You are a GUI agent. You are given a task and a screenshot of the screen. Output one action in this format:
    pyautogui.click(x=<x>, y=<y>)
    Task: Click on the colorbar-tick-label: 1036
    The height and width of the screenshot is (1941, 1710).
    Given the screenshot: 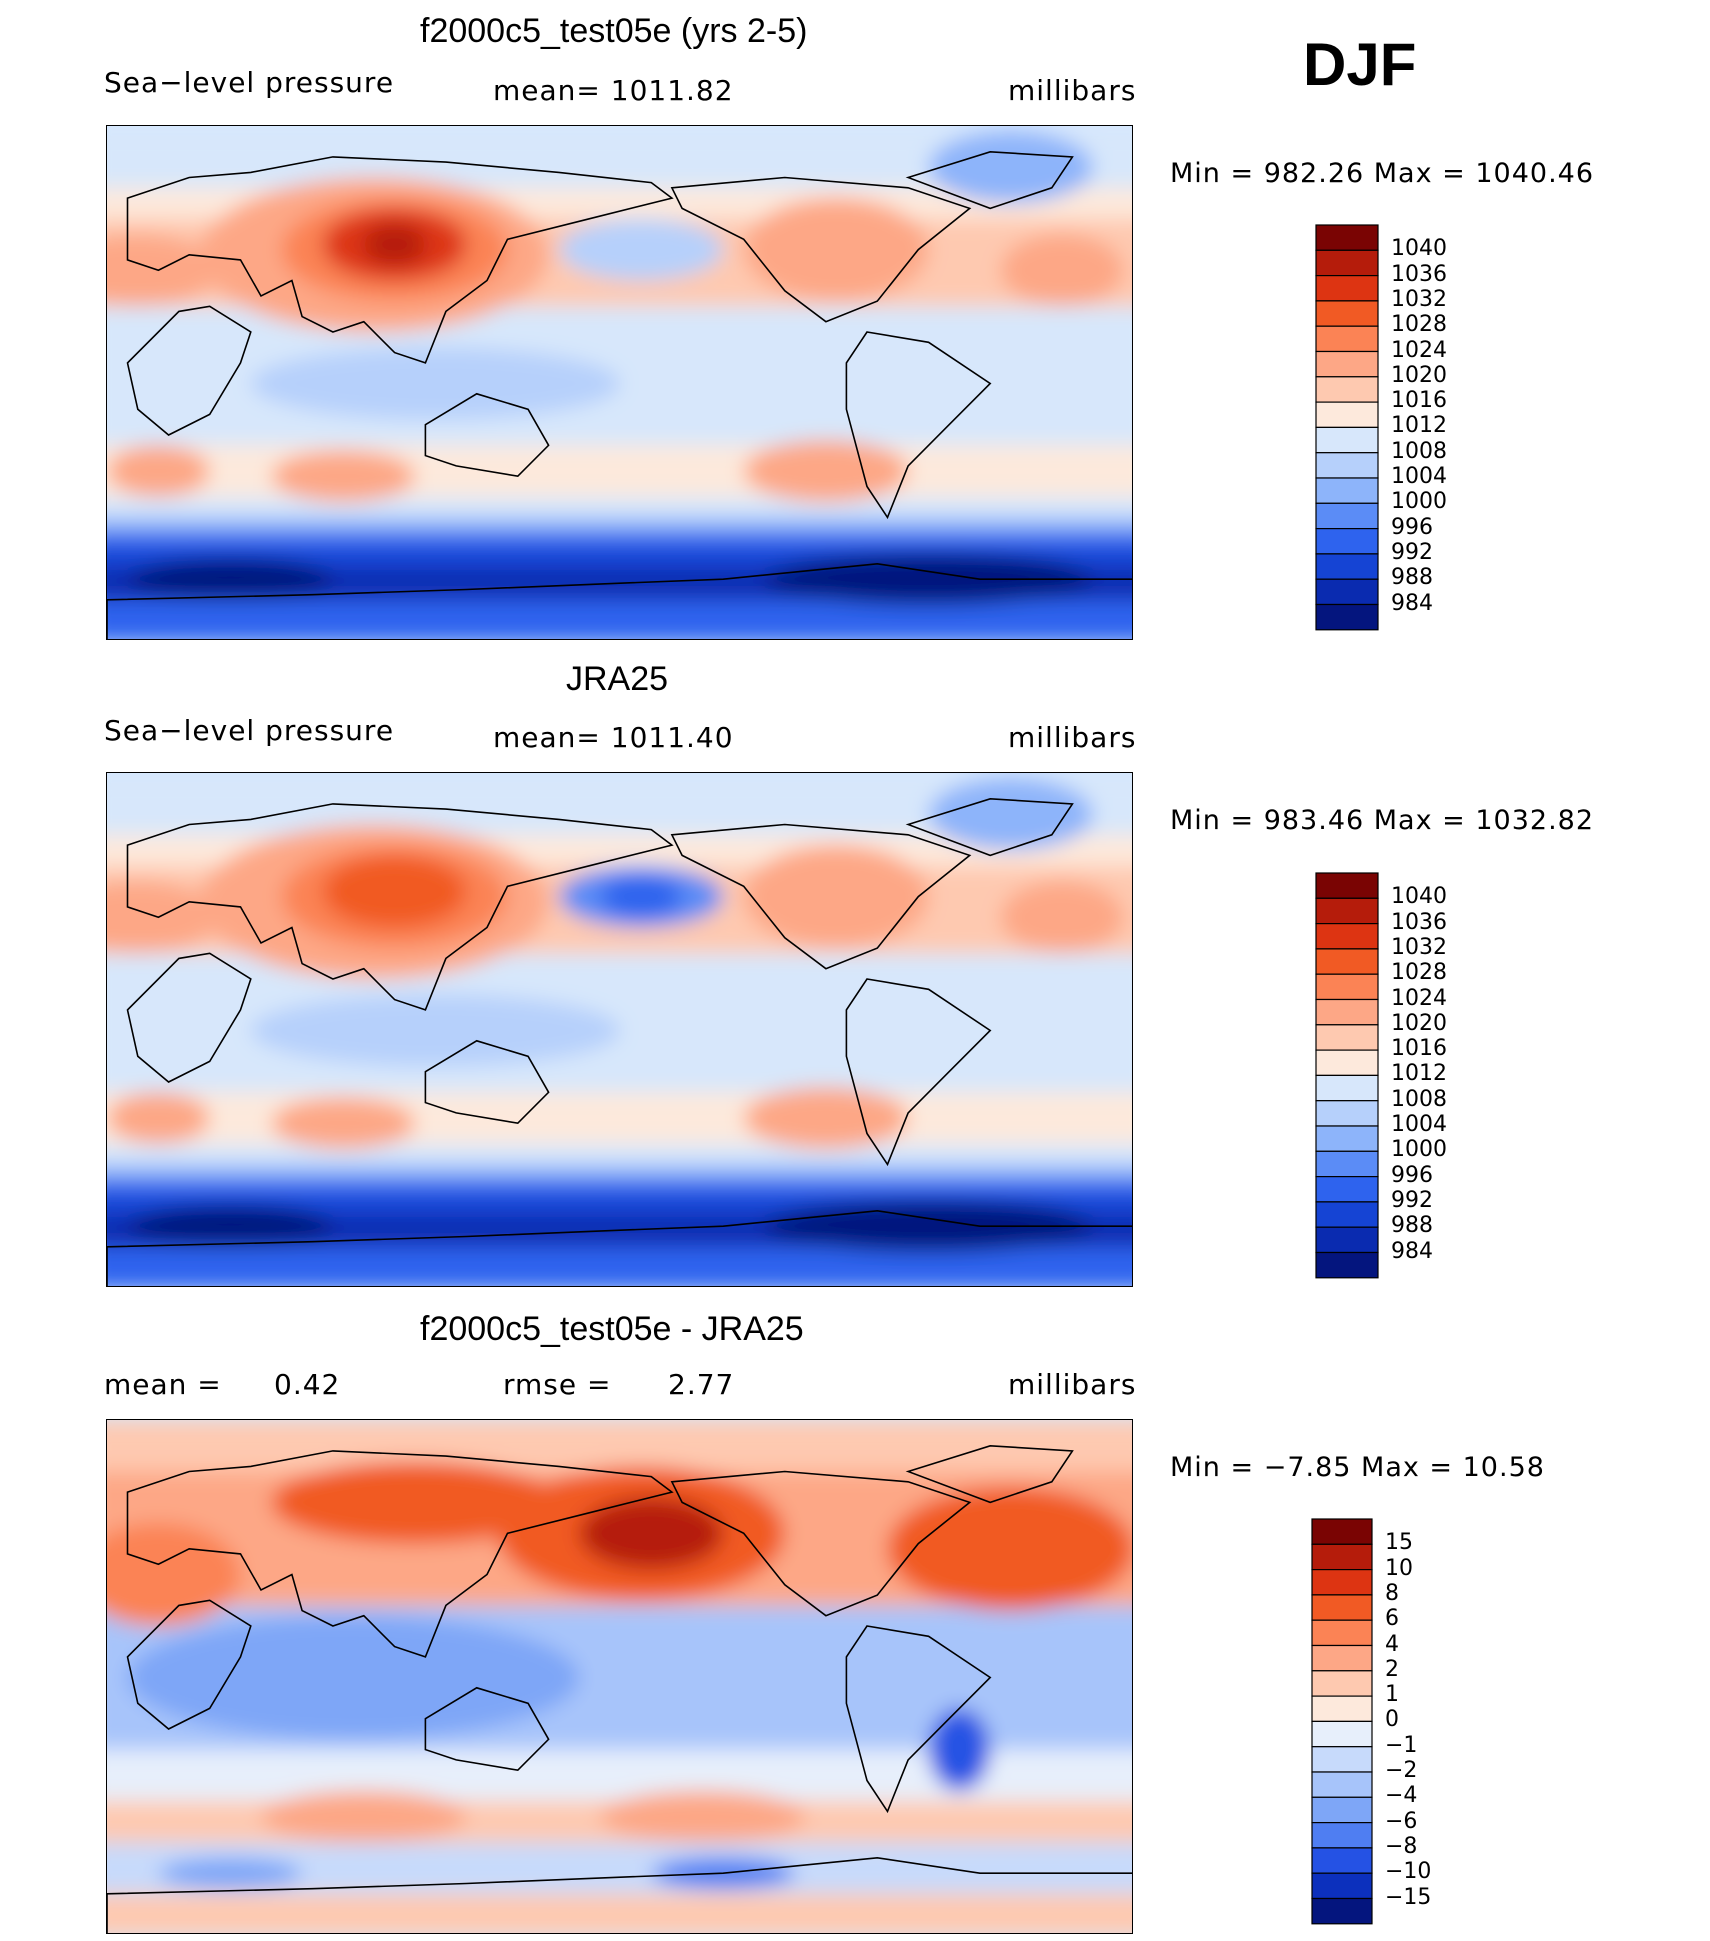 What is the action you would take?
    pyautogui.click(x=1419, y=274)
    